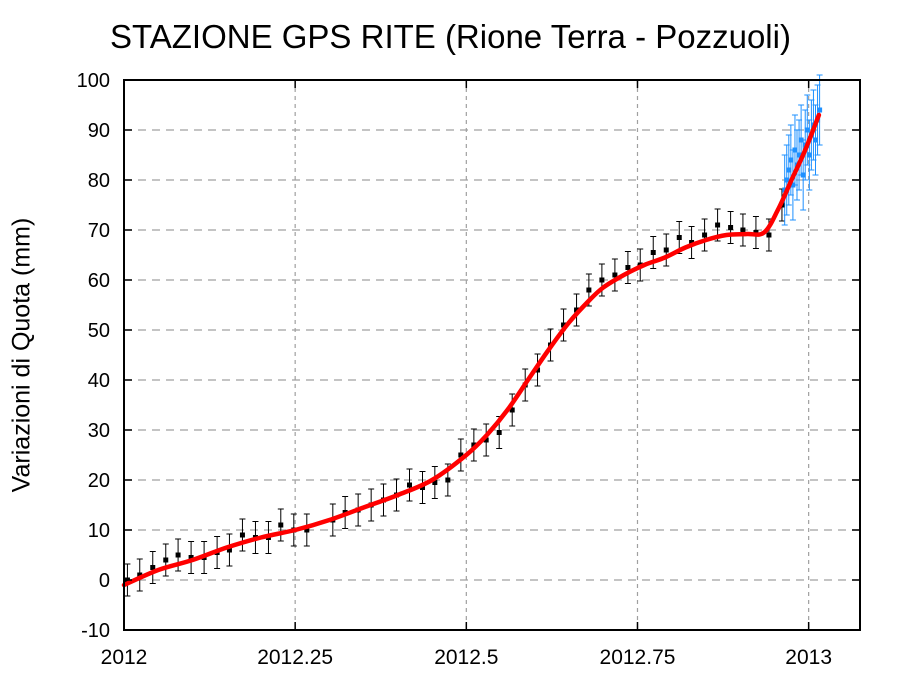 This screenshot has width=901, height=691. What do you see at coordinates (99, 381) in the screenshot?
I see `y-tick-label: 40` at bounding box center [99, 381].